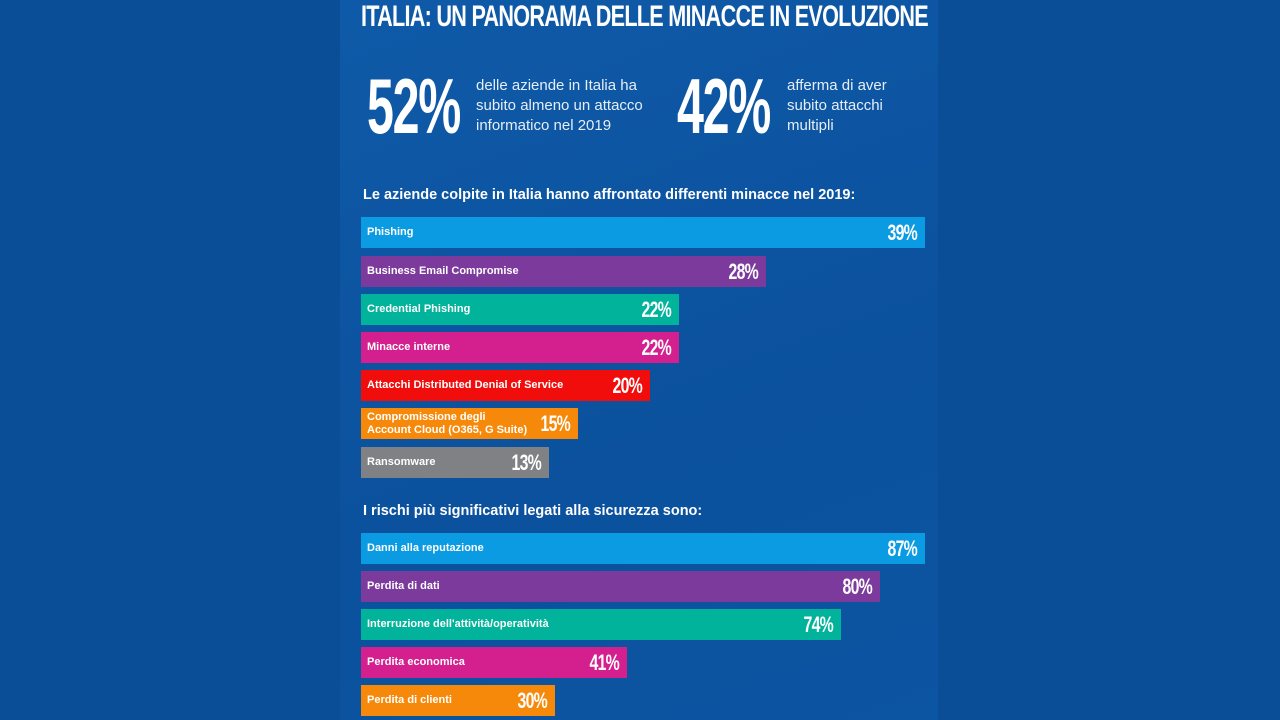  What do you see at coordinates (458, 624) in the screenshot?
I see `bar-label: Interruzione dell'attività/operatività` at bounding box center [458, 624].